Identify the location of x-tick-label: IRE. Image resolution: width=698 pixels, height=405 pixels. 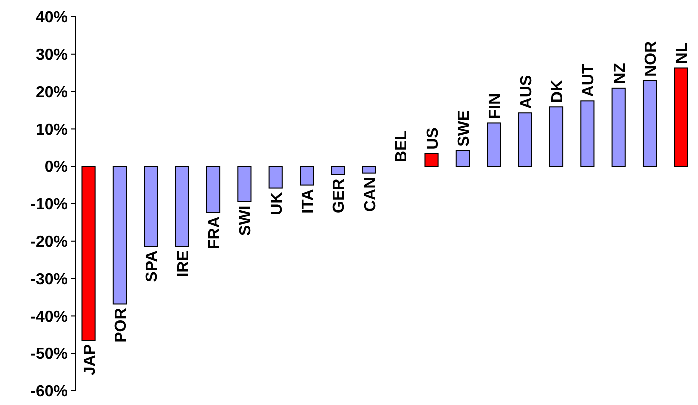
(183, 264).